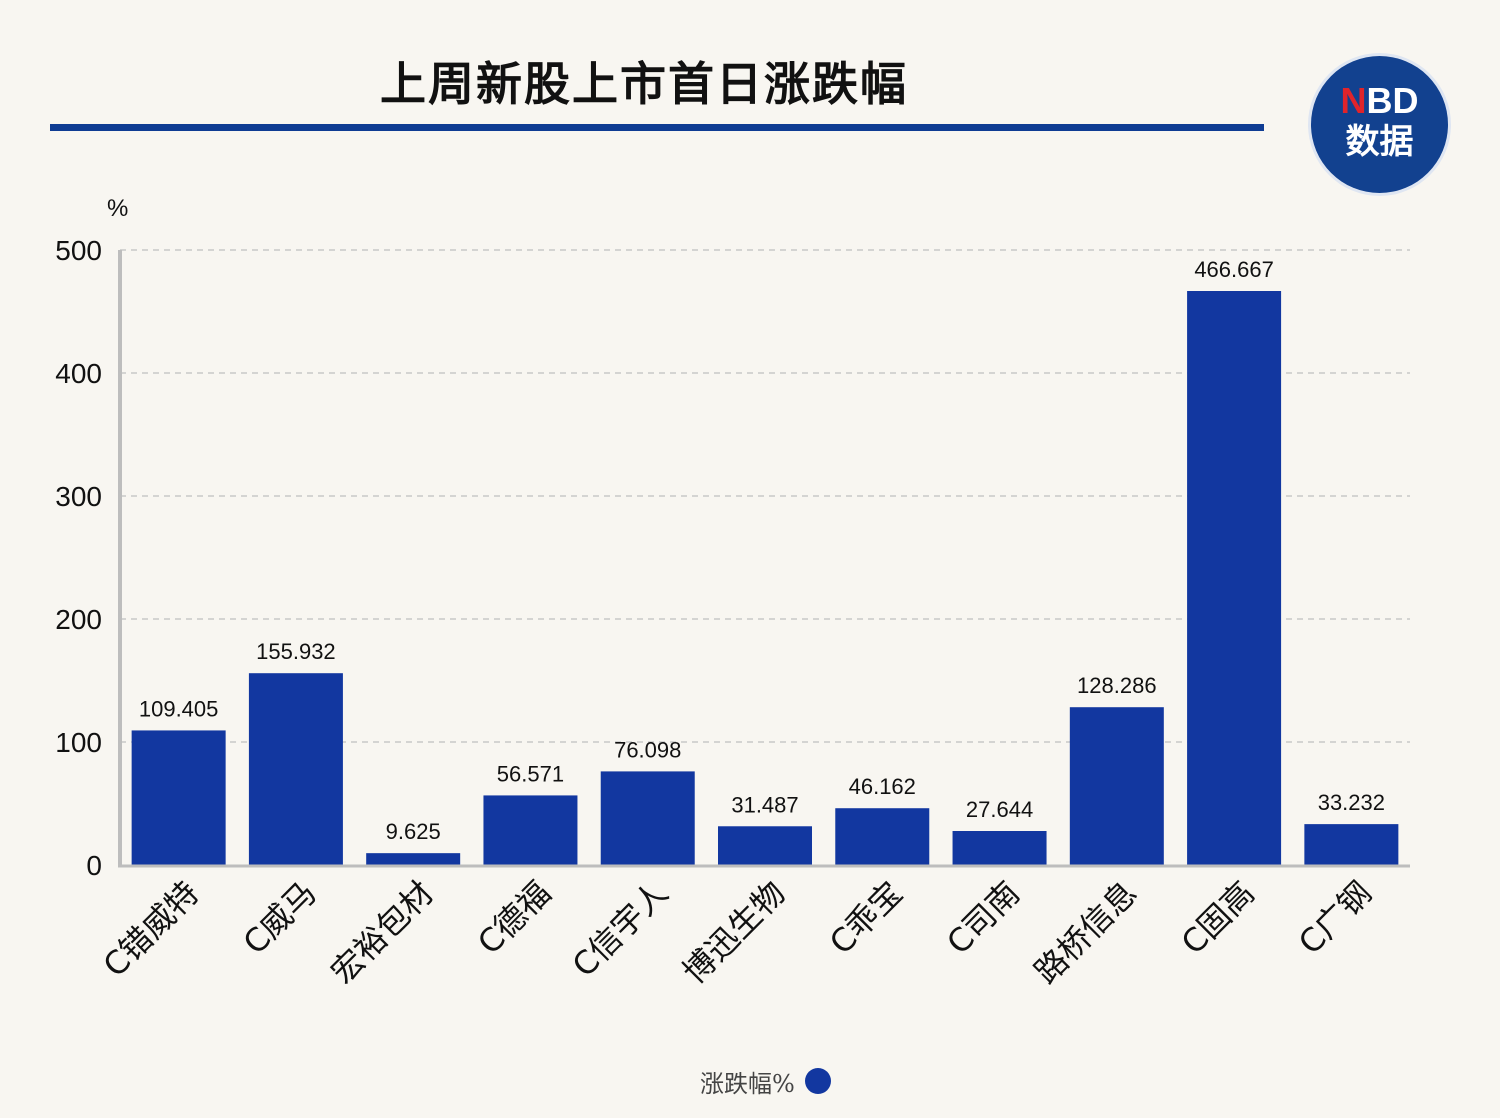 The width and height of the screenshot is (1500, 1118). Describe the element at coordinates (817, 1081) in the screenshot. I see `legend-swatch` at that location.